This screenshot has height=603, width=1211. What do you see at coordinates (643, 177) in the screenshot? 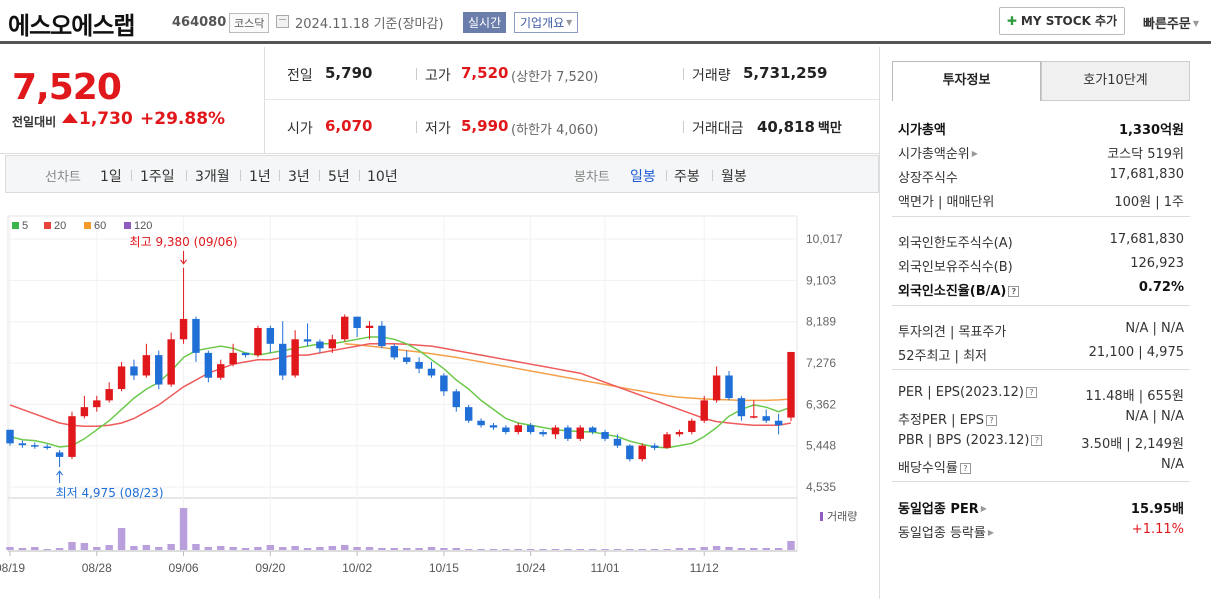
I see `period-daily: 일봉` at bounding box center [643, 177].